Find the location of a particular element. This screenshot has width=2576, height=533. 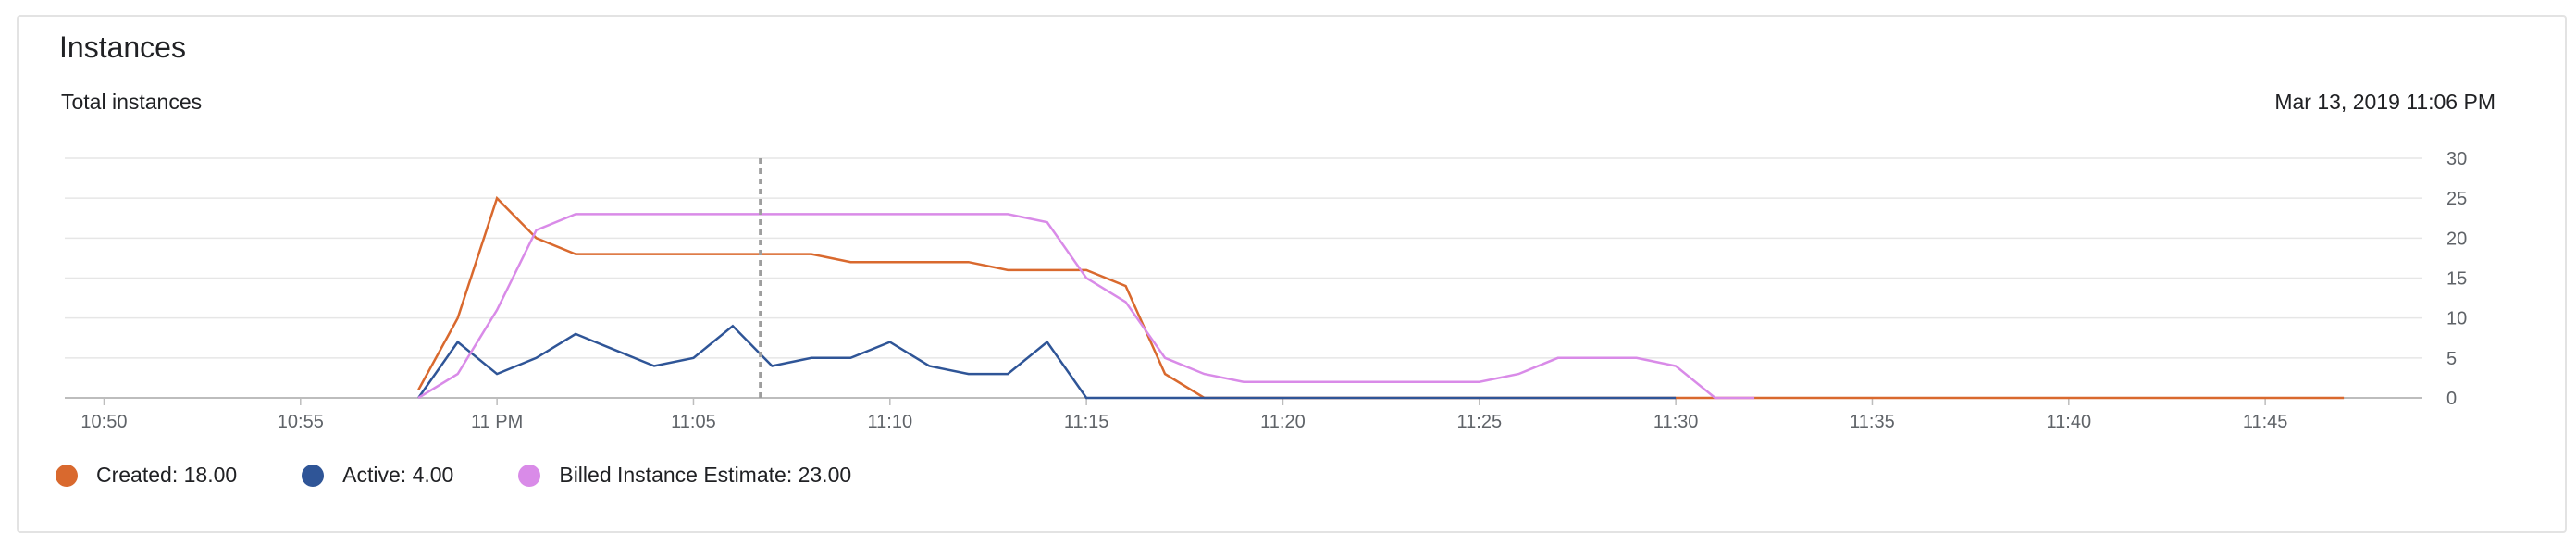

y-tick-label: 5 is located at coordinates (2452, 359).